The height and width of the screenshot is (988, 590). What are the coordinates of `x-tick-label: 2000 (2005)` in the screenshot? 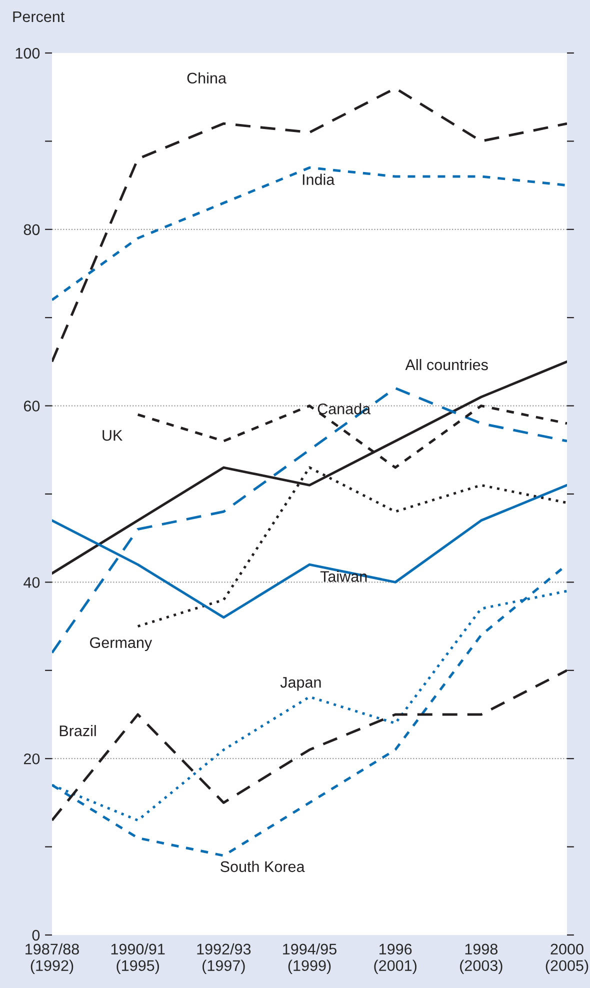 It's located at (567, 959).